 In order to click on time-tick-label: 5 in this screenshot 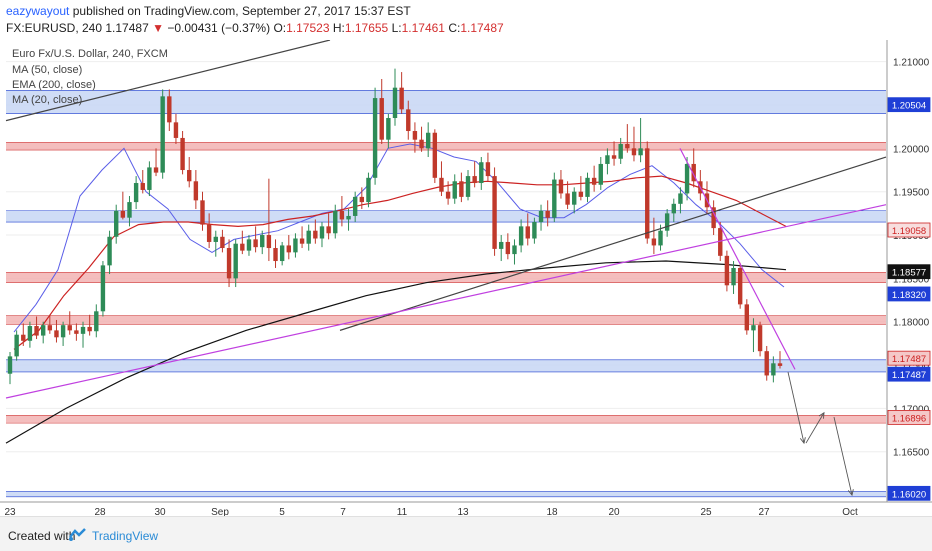, I will do `click(282, 511)`.